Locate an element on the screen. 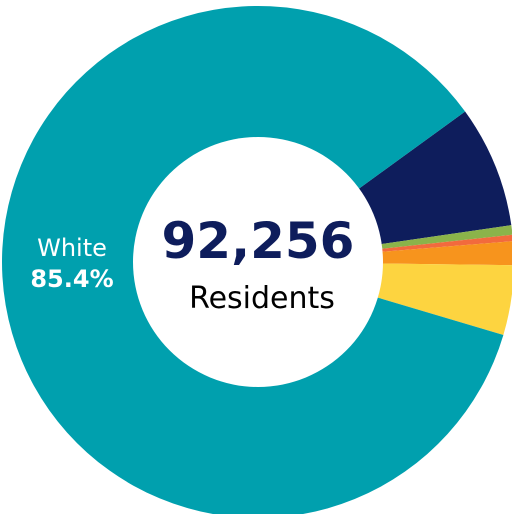 The width and height of the screenshot is (512, 514). slice-label-white: White is located at coordinates (72, 248).